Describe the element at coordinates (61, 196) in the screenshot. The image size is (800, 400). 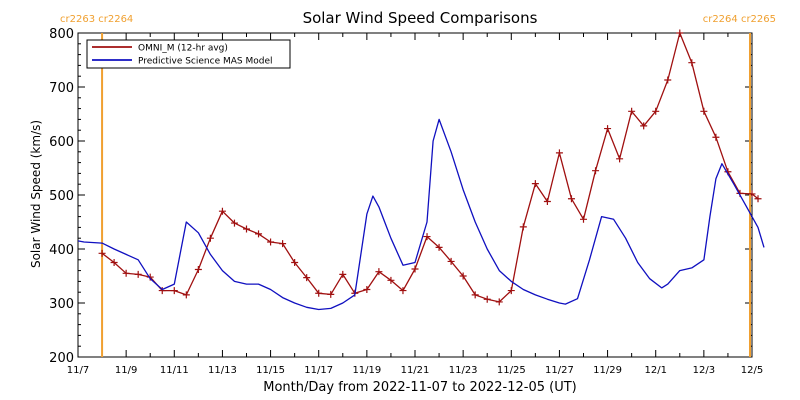
I see `y-tick-label: 500` at that location.